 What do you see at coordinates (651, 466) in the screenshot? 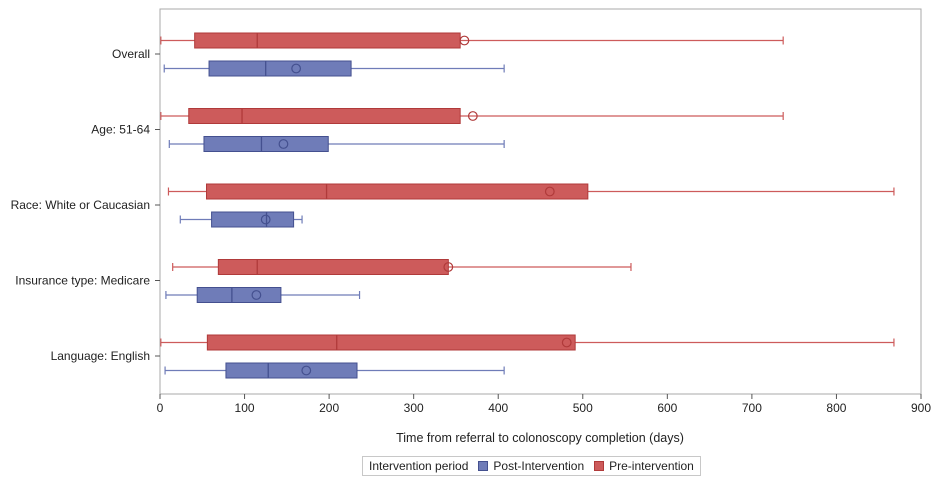
I see `legend-label-pre: Pre-intervention` at bounding box center [651, 466].